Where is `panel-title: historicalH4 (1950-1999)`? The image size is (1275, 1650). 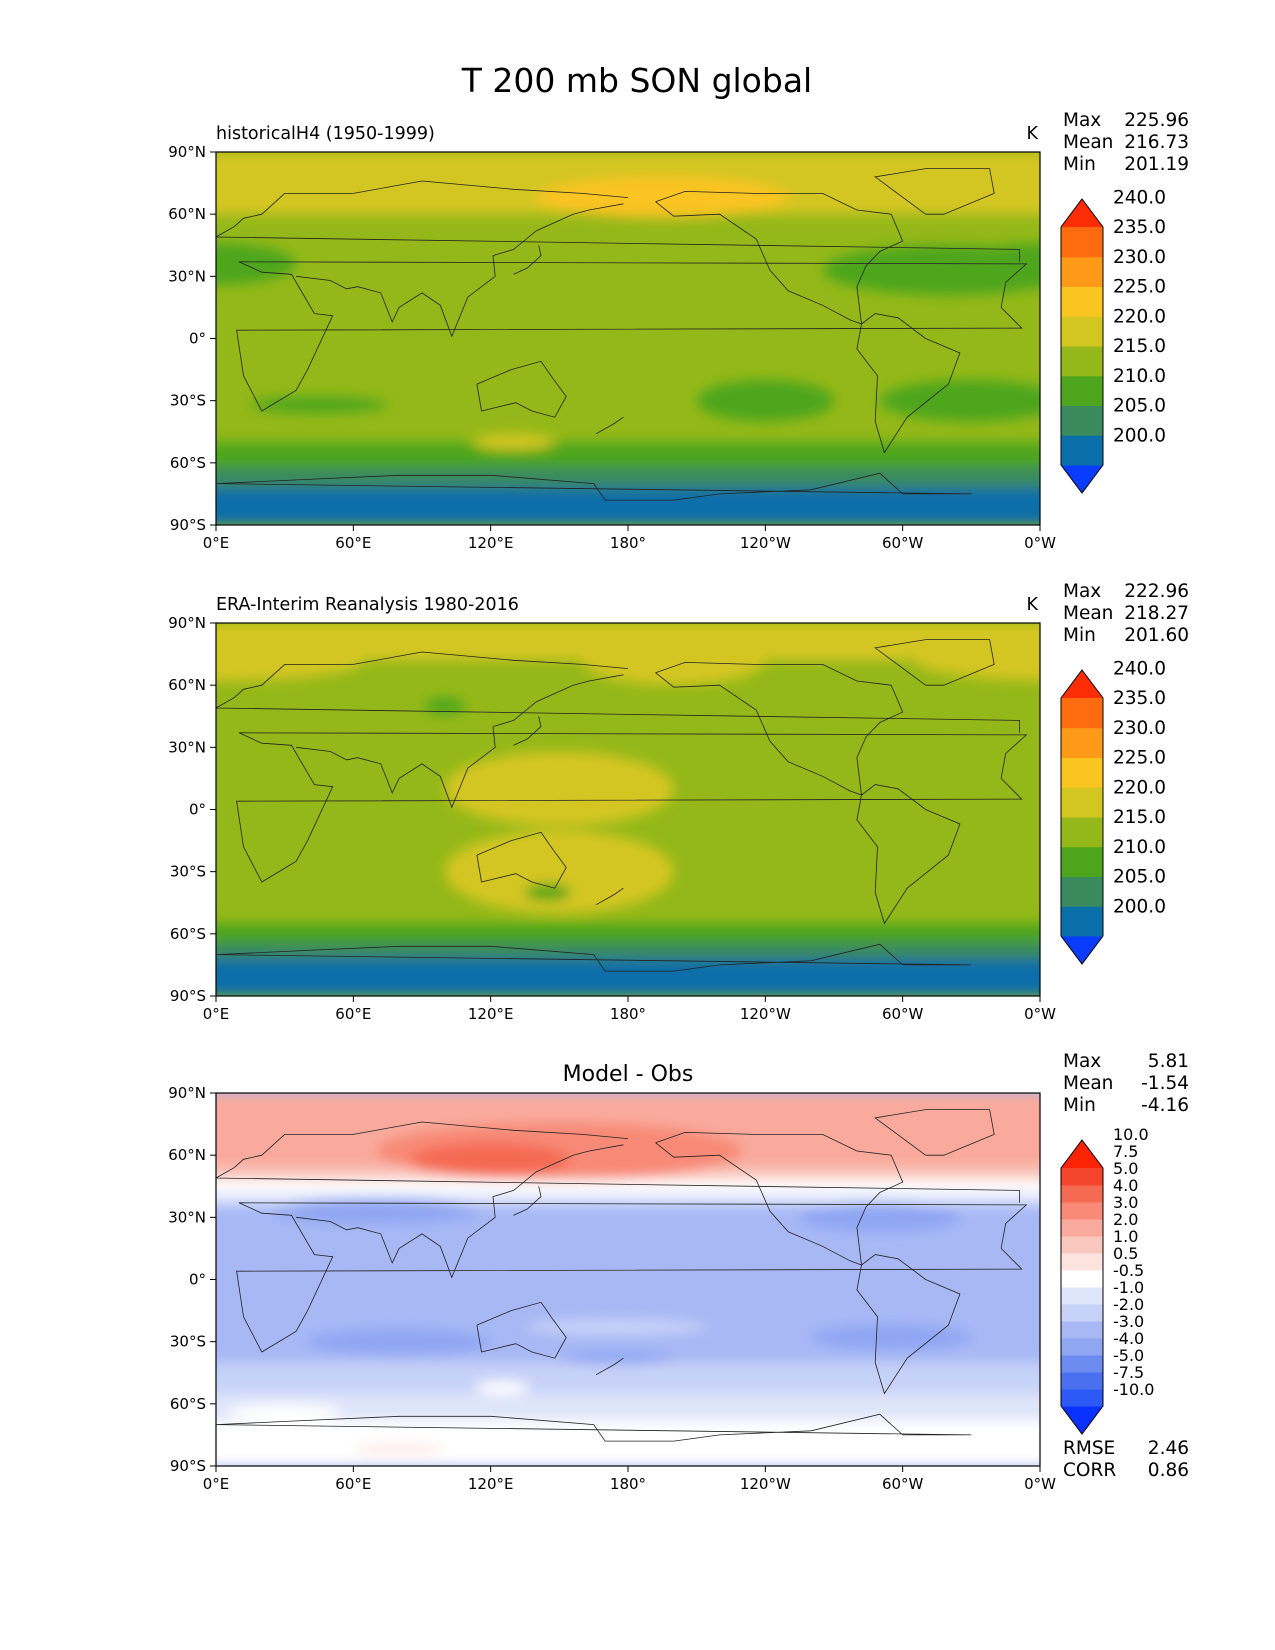 panel-title: historicalH4 (1950-1999) is located at coordinates (325, 134).